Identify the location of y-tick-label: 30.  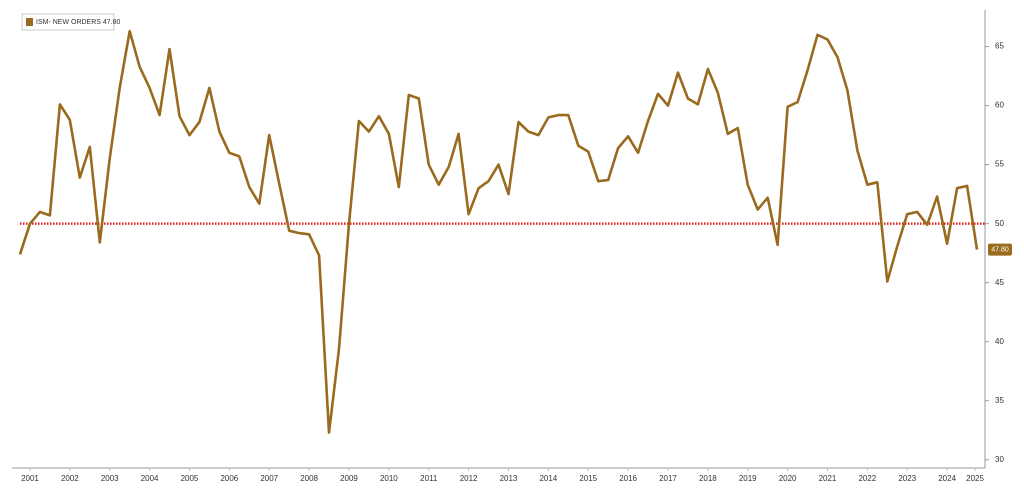
(999, 459).